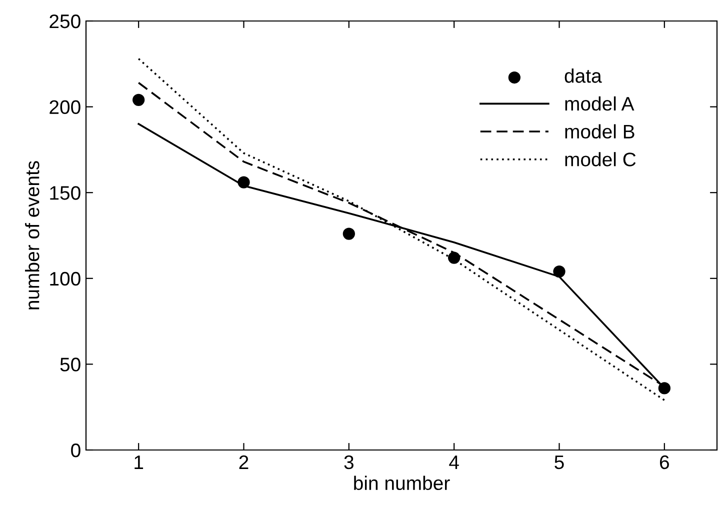  I want to click on y-tick-label: 100, so click(65, 279).